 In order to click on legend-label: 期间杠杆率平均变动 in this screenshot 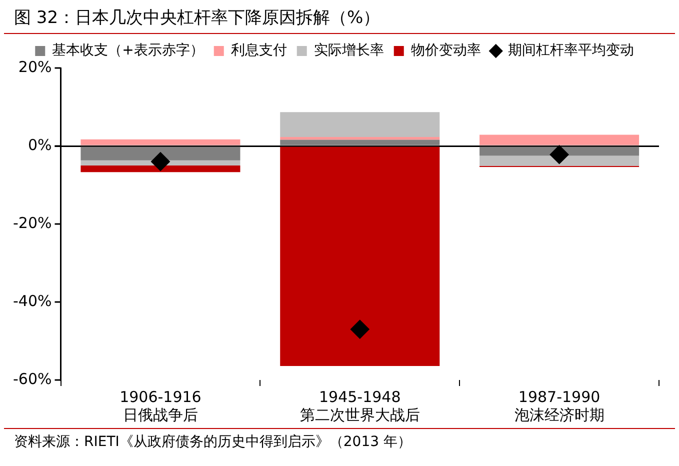, I will do `click(571, 50)`.